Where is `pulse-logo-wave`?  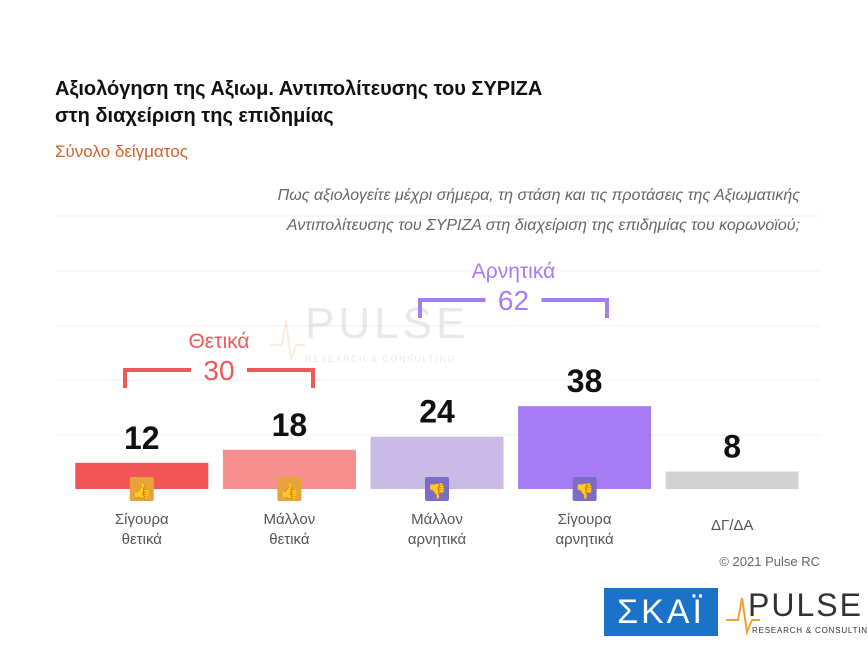 pulse-logo-wave is located at coordinates (743, 616).